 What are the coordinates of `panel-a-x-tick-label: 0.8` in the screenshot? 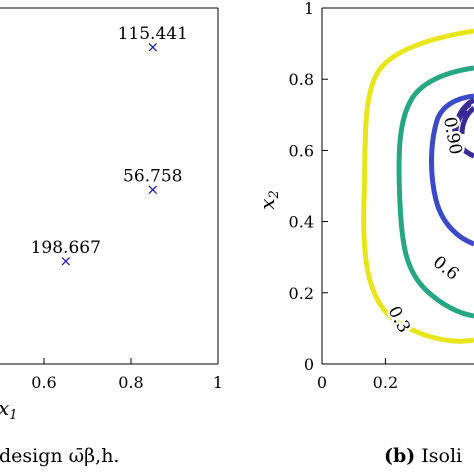 It's located at (130, 382).